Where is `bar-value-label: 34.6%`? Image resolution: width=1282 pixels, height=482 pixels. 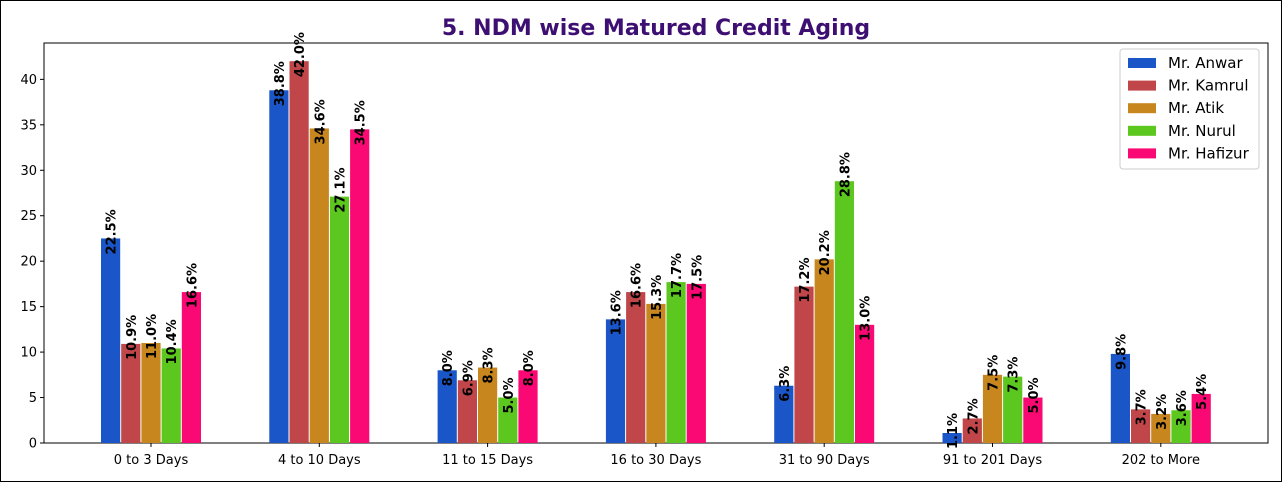 bar-value-label: 34.6% is located at coordinates (320, 121).